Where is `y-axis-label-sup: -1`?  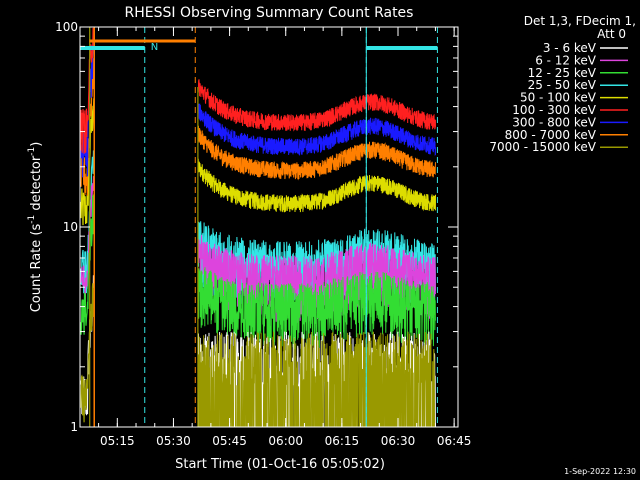
y-axis-label-sup: -1 is located at coordinates (32, 219).